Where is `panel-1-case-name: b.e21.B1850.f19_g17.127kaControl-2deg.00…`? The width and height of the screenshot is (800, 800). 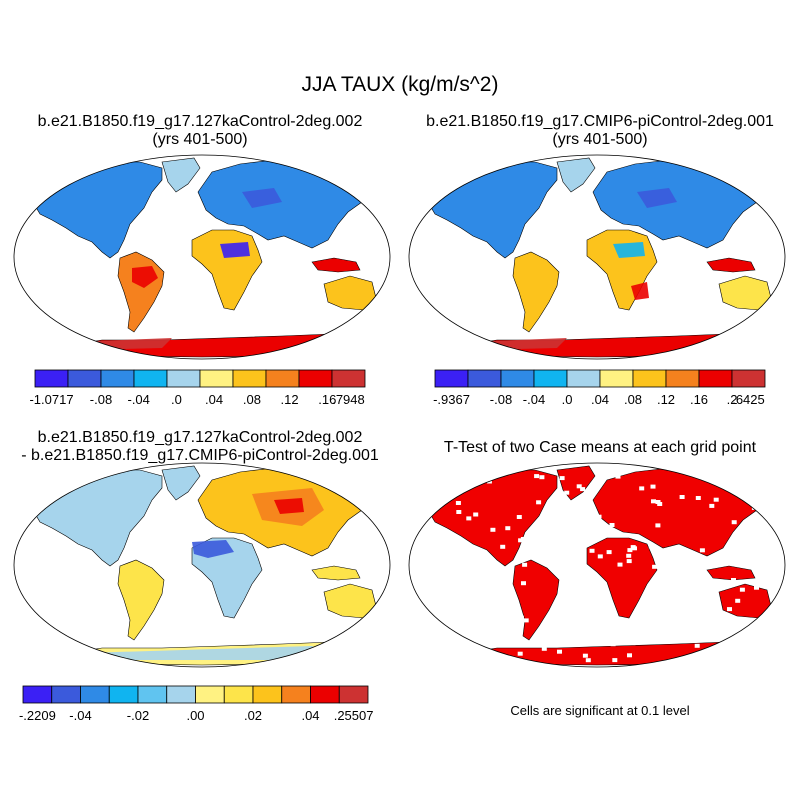
panel-1-case-name: b.e21.B1850.f19_g17.127kaControl-2deg.00… is located at coordinates (200, 121).